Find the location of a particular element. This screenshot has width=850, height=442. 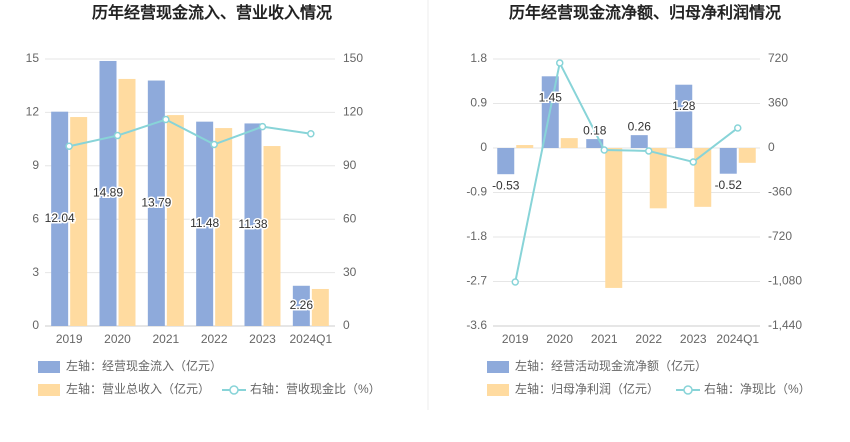

data-label: 13.79 is located at coordinates (156, 202).